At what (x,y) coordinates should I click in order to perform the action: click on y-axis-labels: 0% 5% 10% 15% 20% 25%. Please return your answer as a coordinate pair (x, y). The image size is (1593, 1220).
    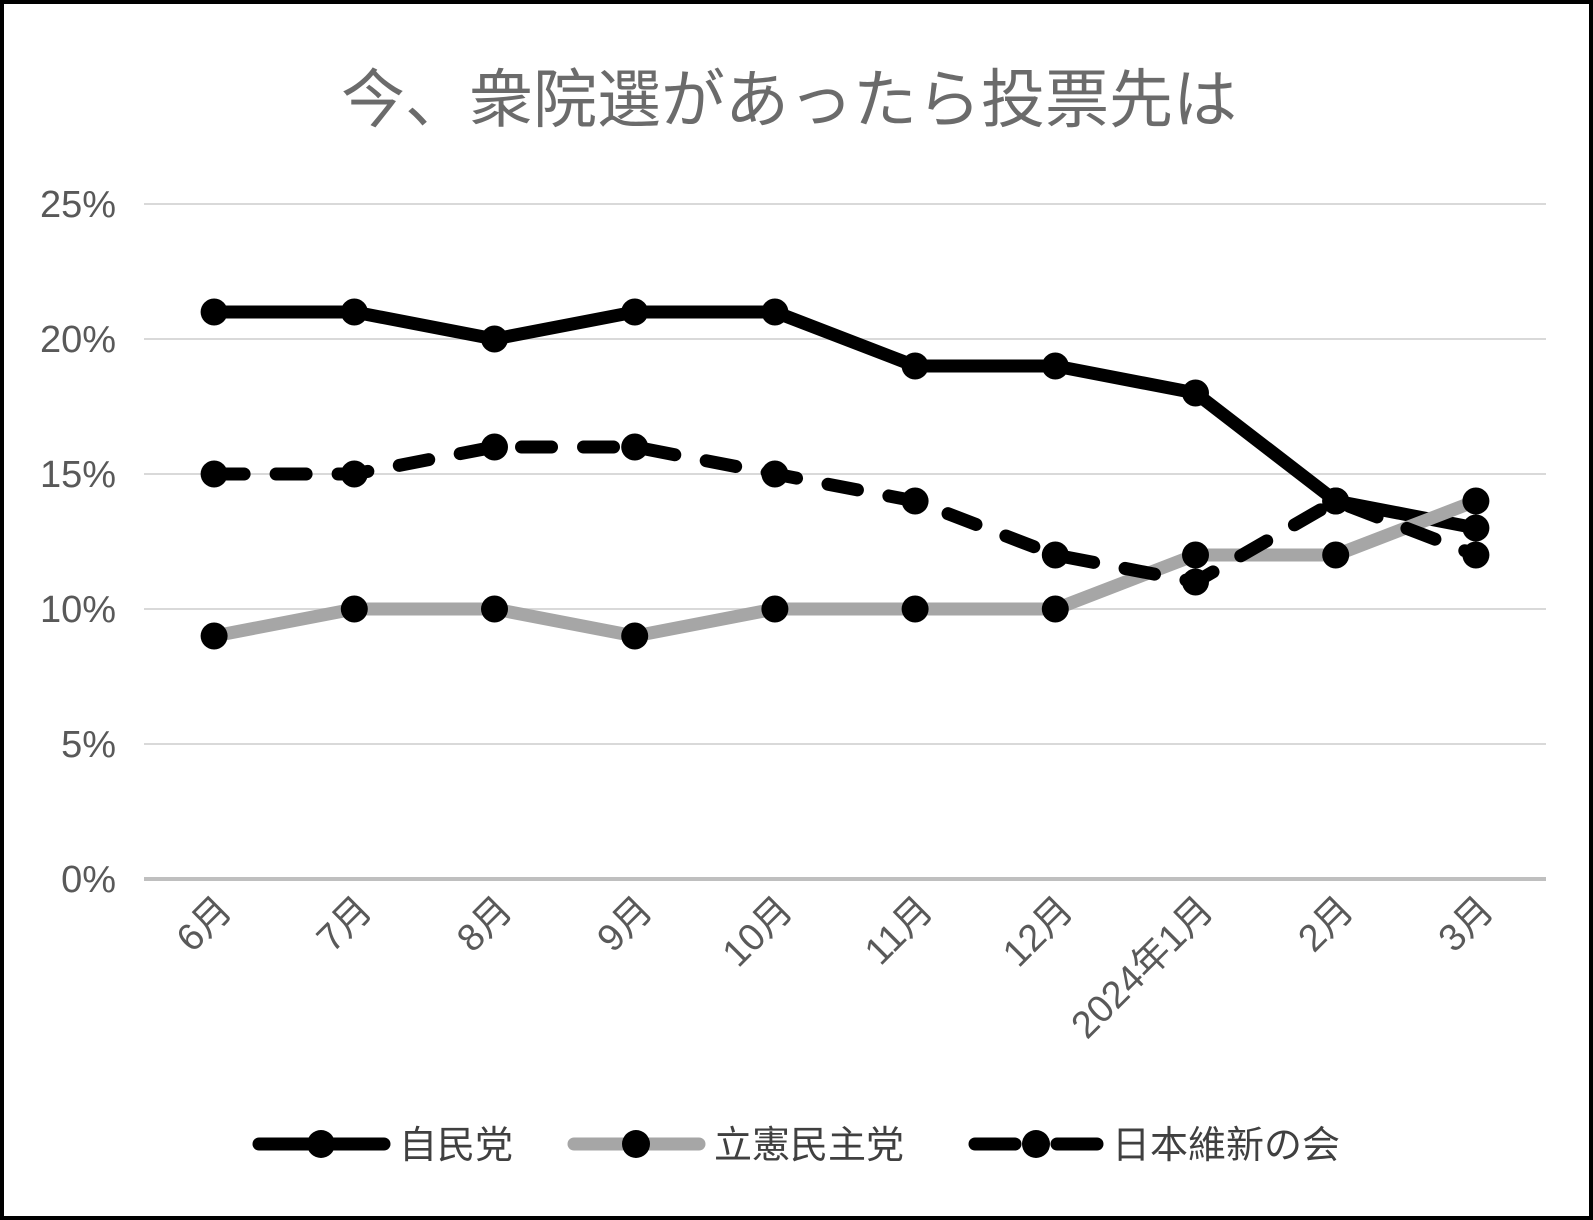
    Looking at the image, I should click on (78, 542).